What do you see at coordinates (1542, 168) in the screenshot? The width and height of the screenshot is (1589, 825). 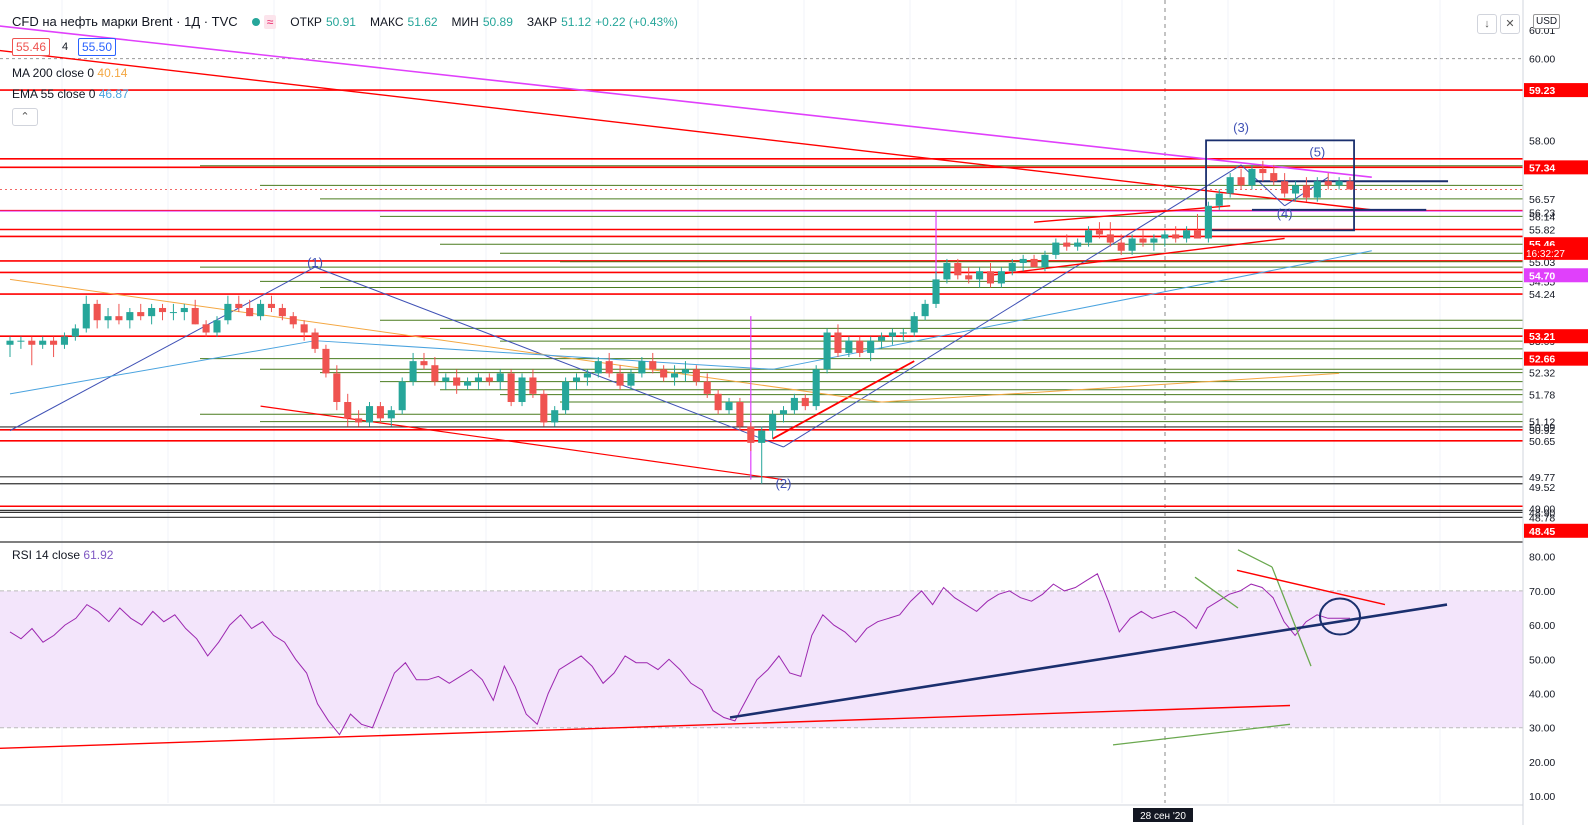 I see `price-label-text: 57.34` at bounding box center [1542, 168].